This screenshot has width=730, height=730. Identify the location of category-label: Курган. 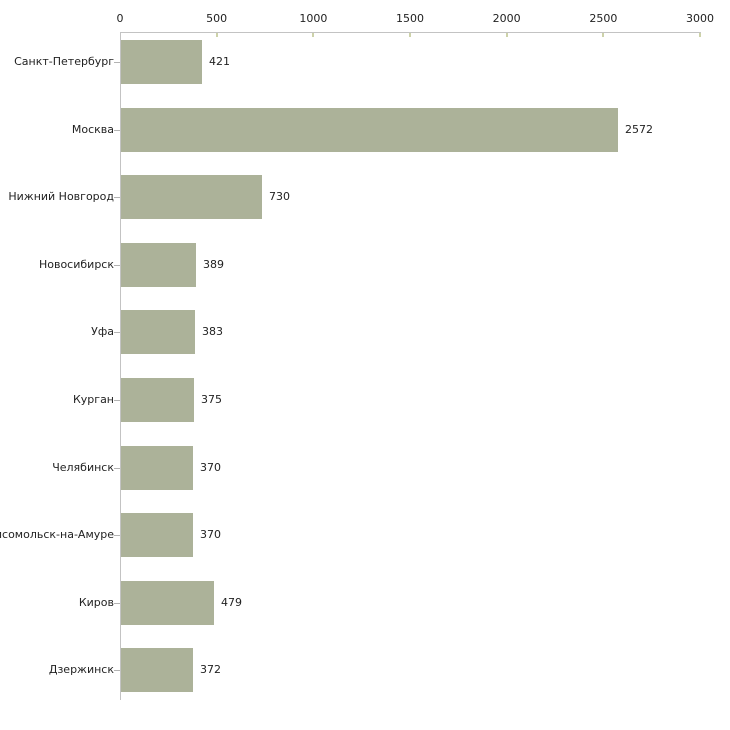
(93, 399).